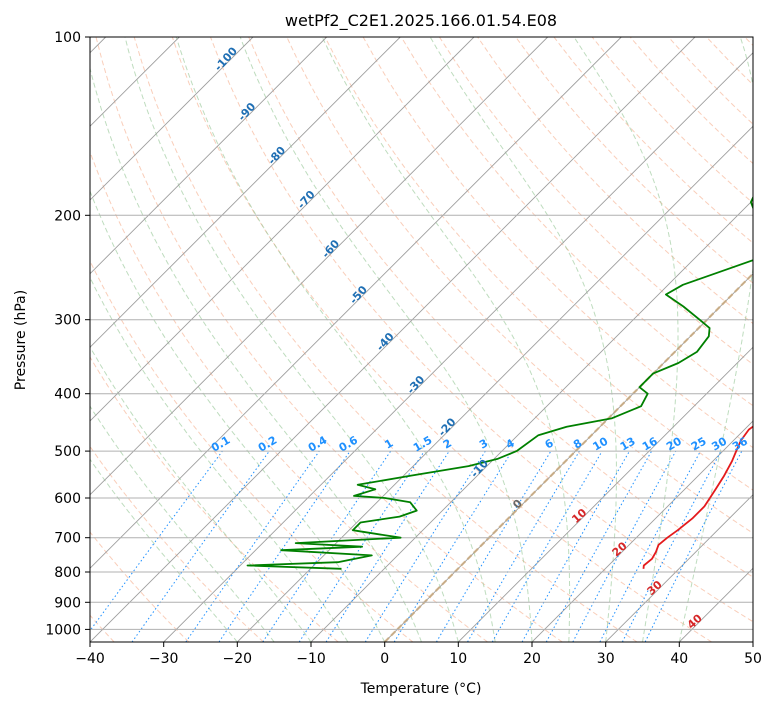  I want to click on moist-adiabat-label: -70, so click(306, 200).